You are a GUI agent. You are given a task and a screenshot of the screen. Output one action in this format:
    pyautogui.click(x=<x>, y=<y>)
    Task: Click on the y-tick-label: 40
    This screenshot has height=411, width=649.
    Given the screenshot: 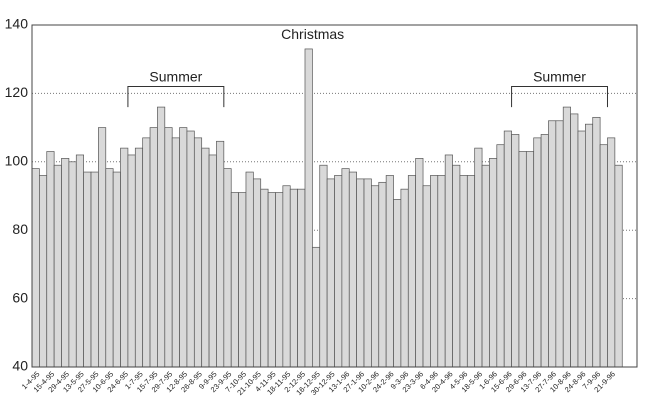 What is the action you would take?
    pyautogui.click(x=20, y=366)
    